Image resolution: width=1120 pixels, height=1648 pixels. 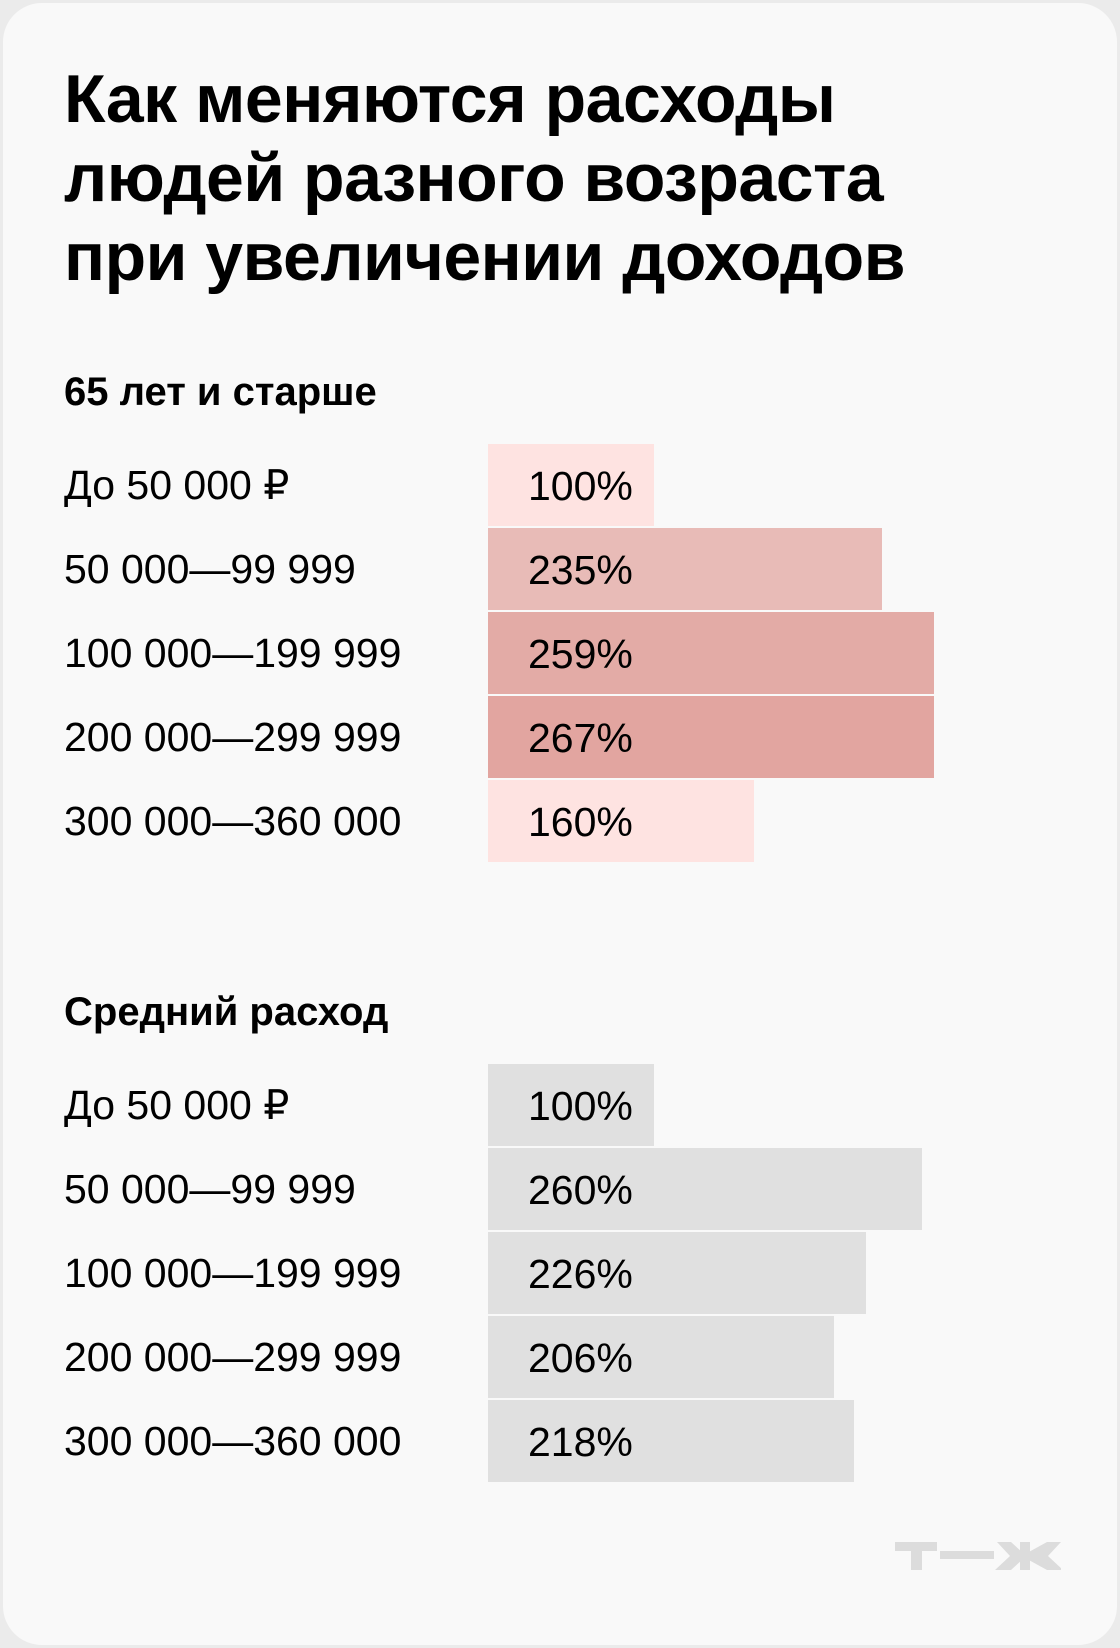 What do you see at coordinates (580, 1442) in the screenshot?
I see `bar-value: 218%` at bounding box center [580, 1442].